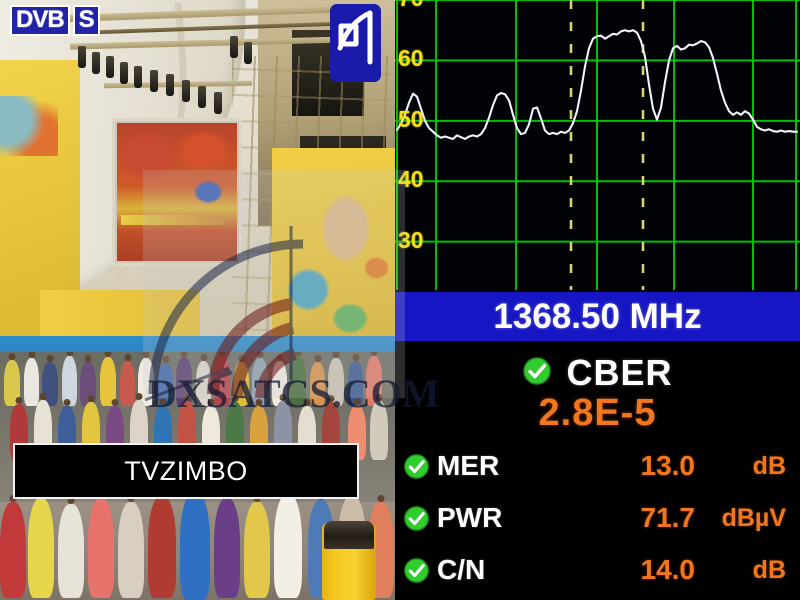 The height and width of the screenshot is (600, 800). I want to click on measurement-label: C/N, so click(461, 569).